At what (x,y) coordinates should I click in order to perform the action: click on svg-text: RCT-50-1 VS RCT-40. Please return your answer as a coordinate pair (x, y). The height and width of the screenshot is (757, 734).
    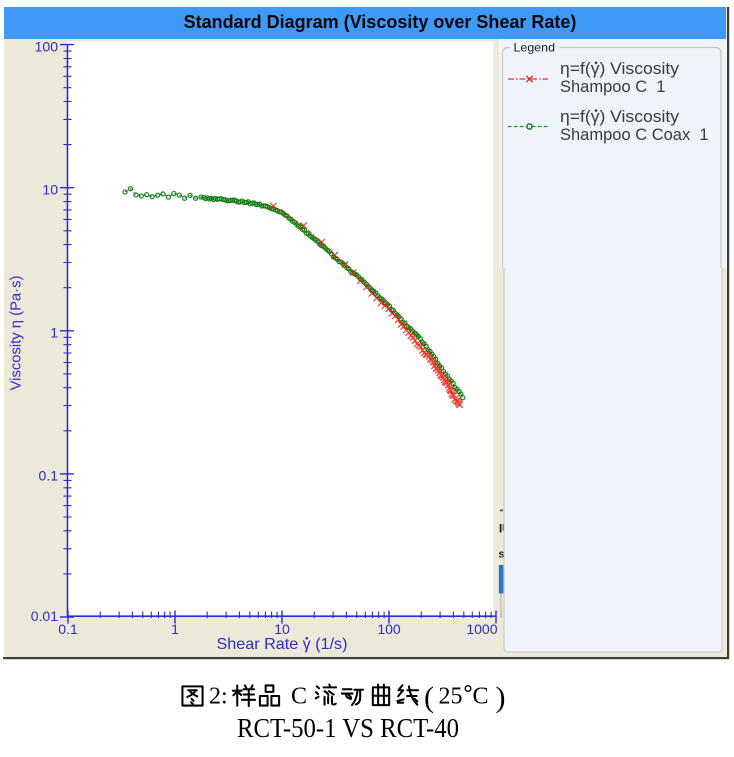
    Looking at the image, I should click on (348, 728).